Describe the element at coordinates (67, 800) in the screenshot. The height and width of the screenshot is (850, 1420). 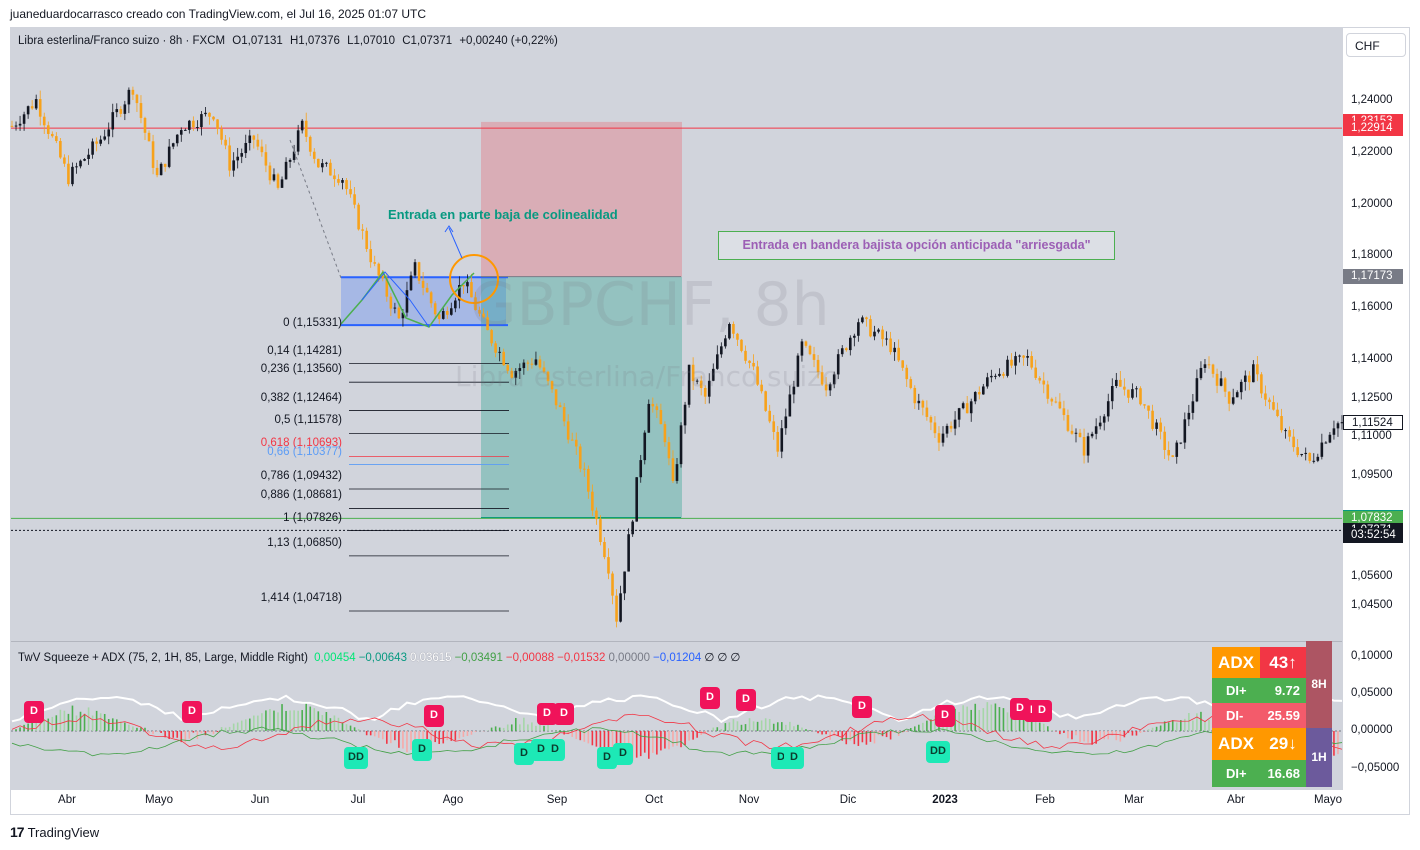
I see `time-tick: Abr` at that location.